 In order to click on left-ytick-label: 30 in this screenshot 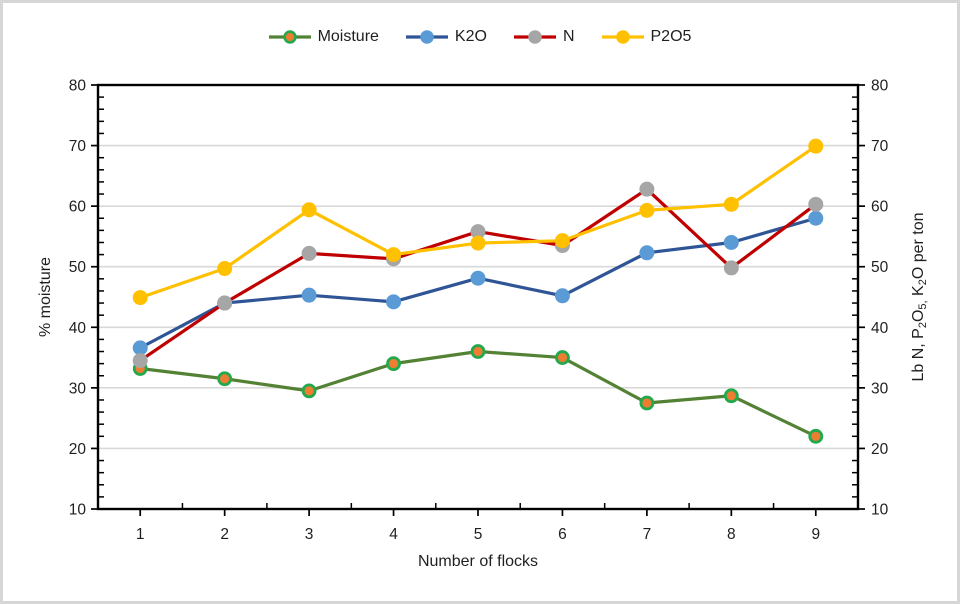, I will do `click(78, 388)`.